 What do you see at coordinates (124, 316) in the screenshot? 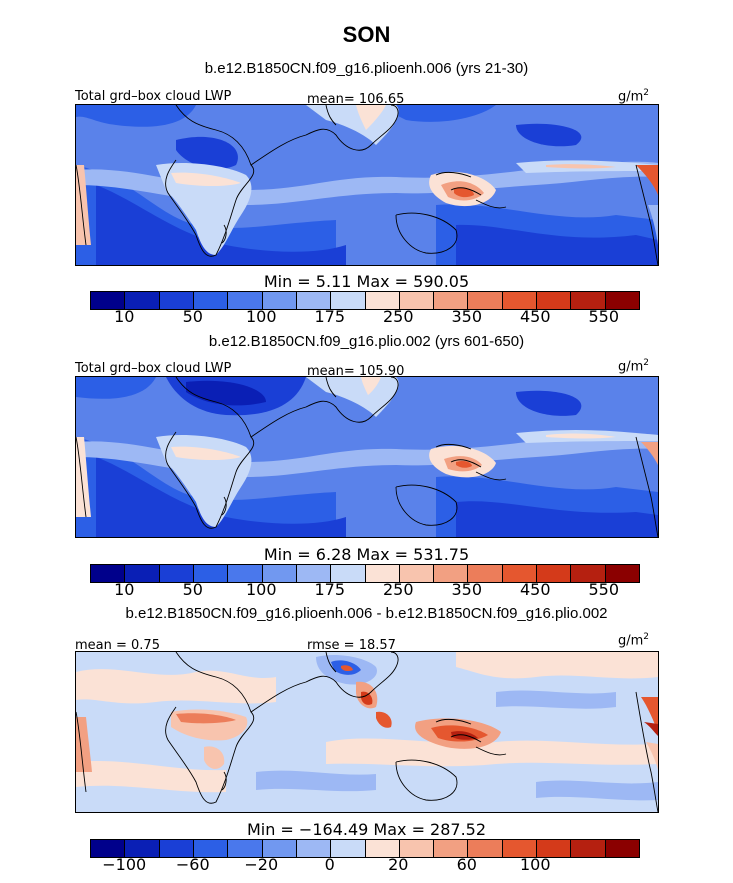
I see `panel-1-colorbar-tick-label: 10` at bounding box center [124, 316].